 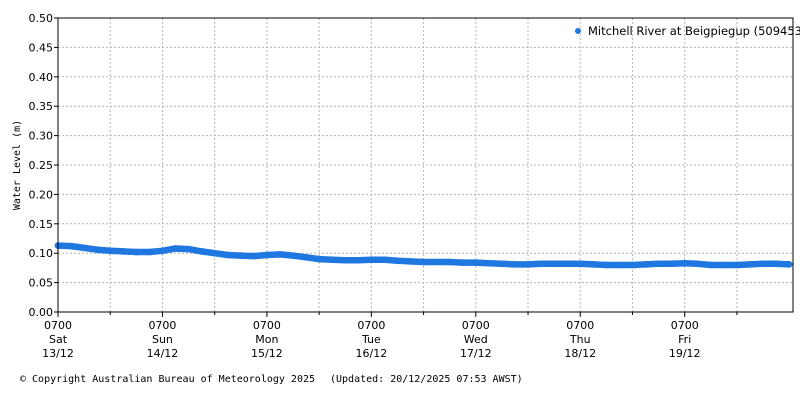 What do you see at coordinates (371, 339) in the screenshot?
I see `x-tick-label: Tue` at bounding box center [371, 339].